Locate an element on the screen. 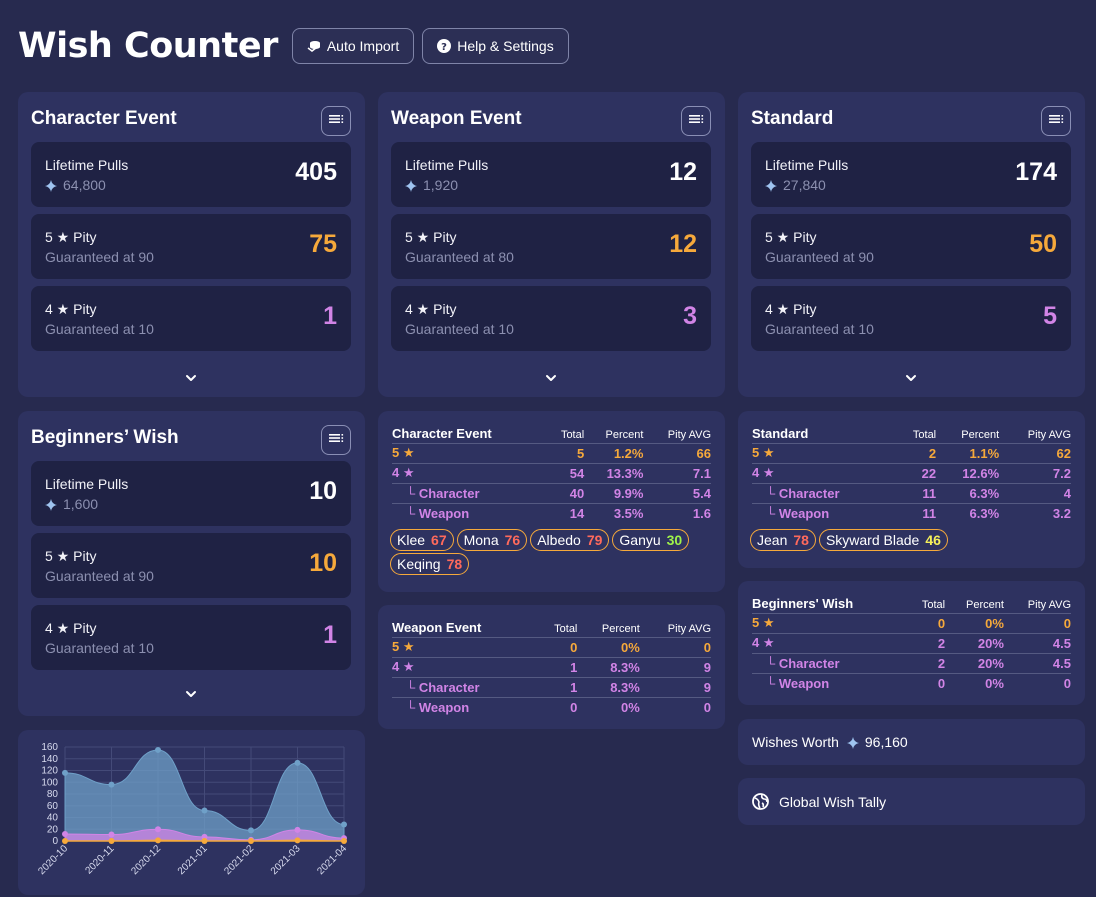 Image resolution: width=1096 pixels, height=897 pixels. lifetime-gems: 64,800 is located at coordinates (75, 185).